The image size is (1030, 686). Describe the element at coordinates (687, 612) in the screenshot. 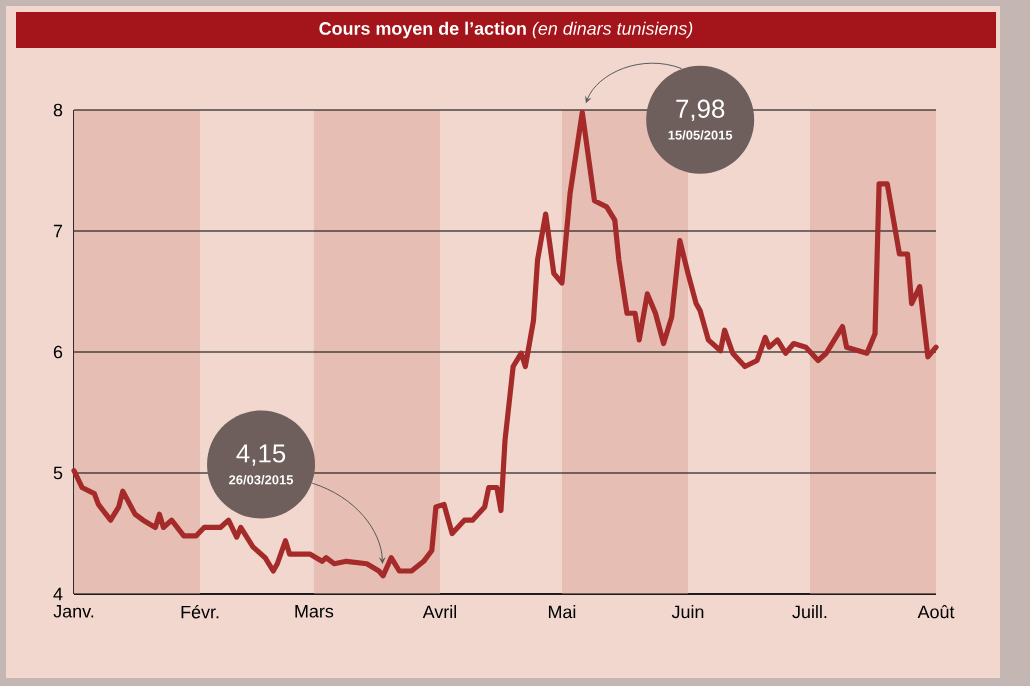

I see `x-tick-label: Juin` at that location.